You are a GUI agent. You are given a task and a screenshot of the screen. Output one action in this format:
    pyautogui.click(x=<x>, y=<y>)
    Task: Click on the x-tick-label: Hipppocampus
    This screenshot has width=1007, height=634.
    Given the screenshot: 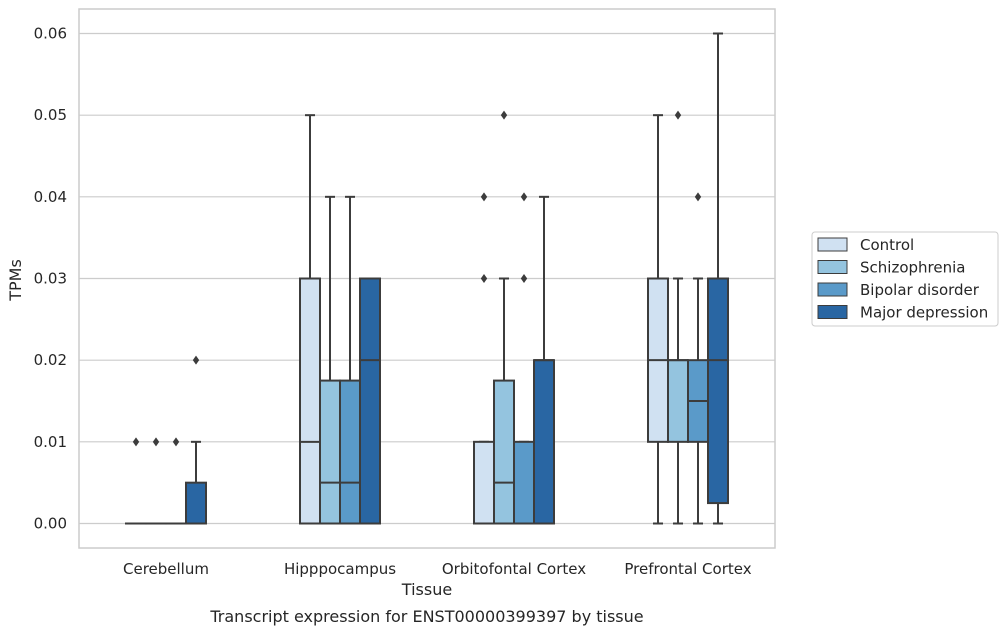 What is the action you would take?
    pyautogui.click(x=340, y=569)
    